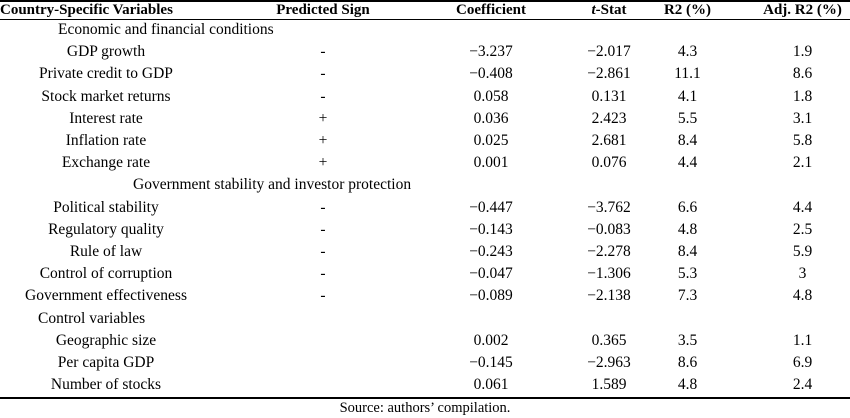  Describe the element at coordinates (491, 10) in the screenshot. I see `header-coefficient: Coefficient` at that location.